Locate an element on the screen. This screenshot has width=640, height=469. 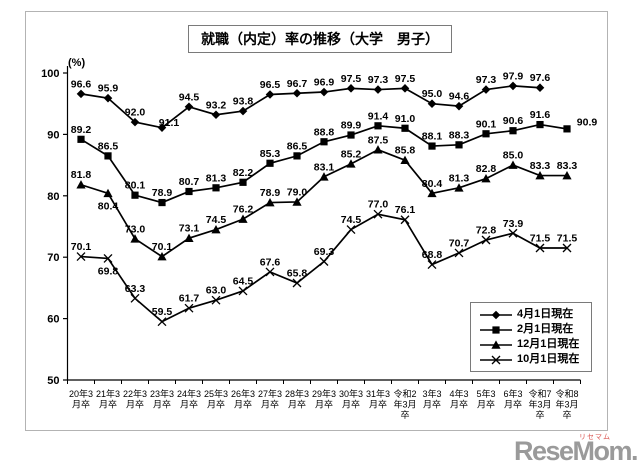
data-label: 80.1 is located at coordinates (135, 186).